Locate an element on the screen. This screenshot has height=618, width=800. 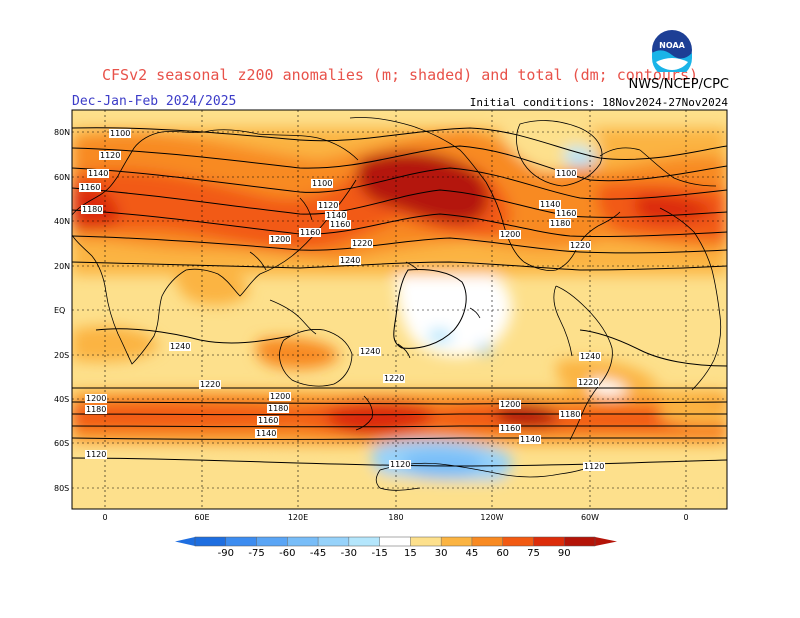
colorbar: -90 -75 -60 -45 -30 -15 15 30 45 60 75 90 is located at coordinates (396, 547).